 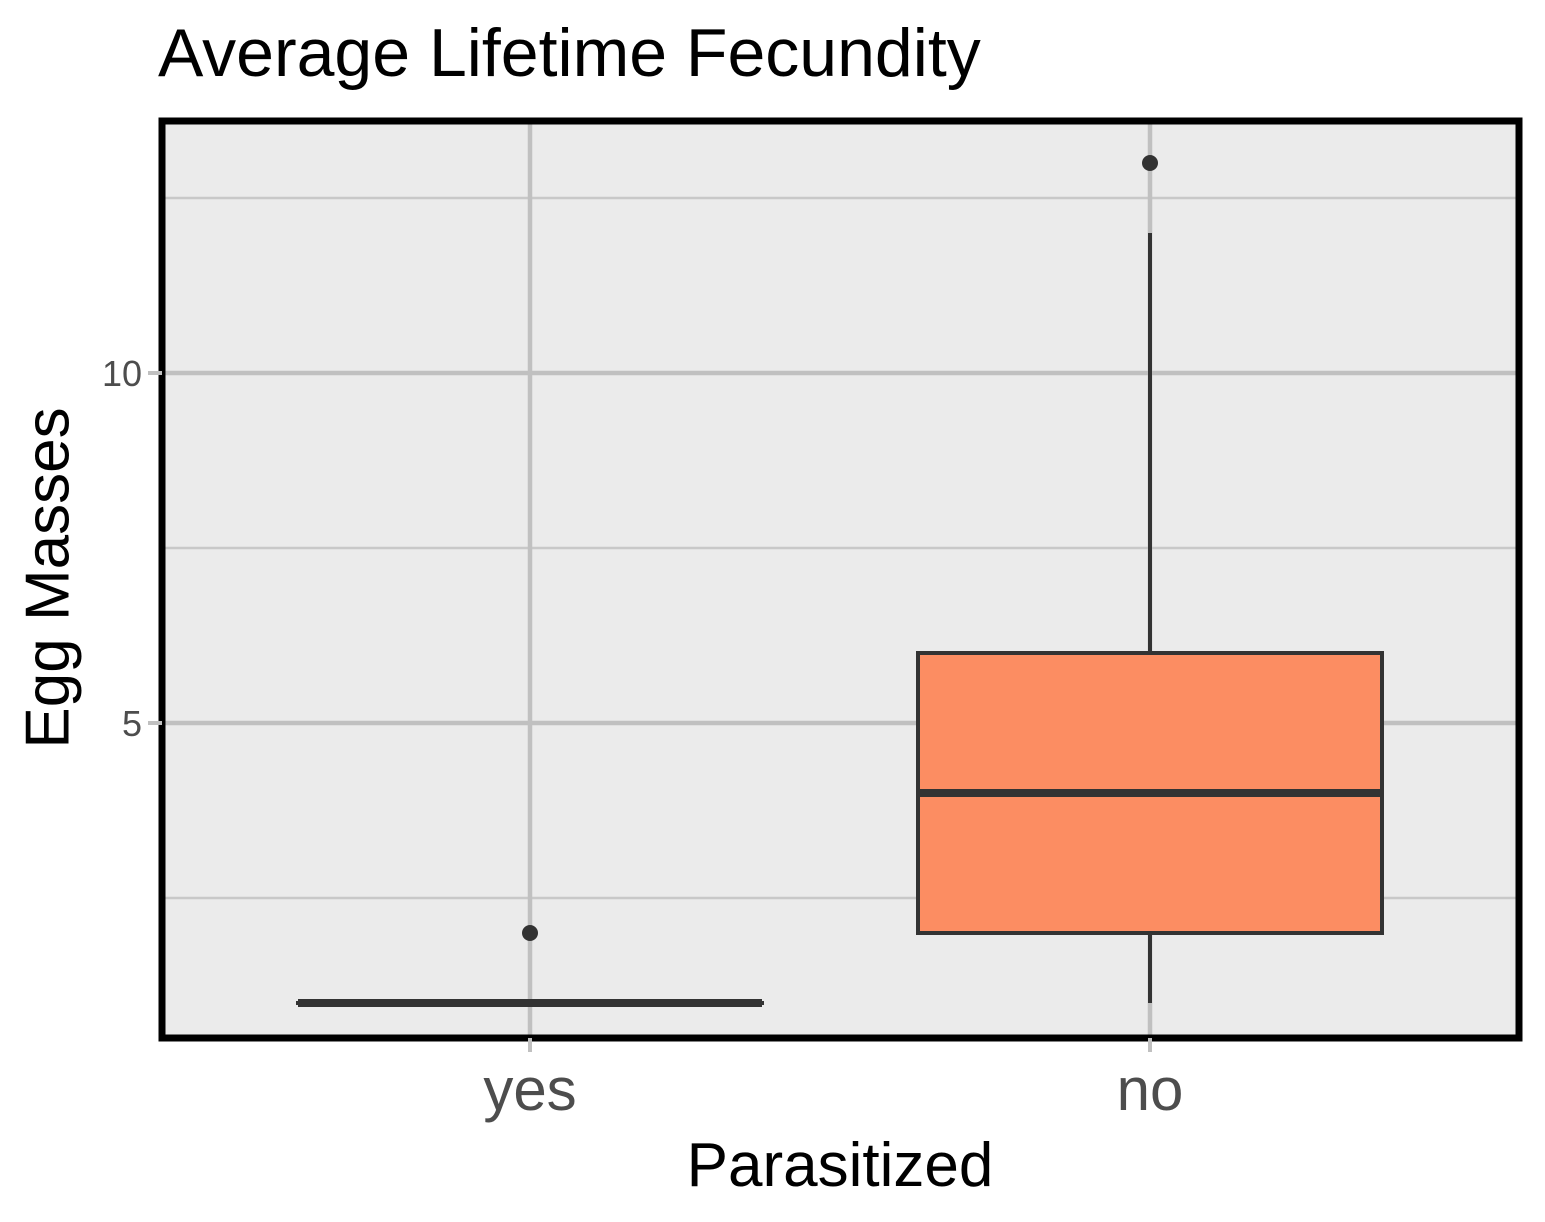 What do you see at coordinates (569, 53) in the screenshot?
I see `chart-title: Average Lifetime Fecundity` at bounding box center [569, 53].